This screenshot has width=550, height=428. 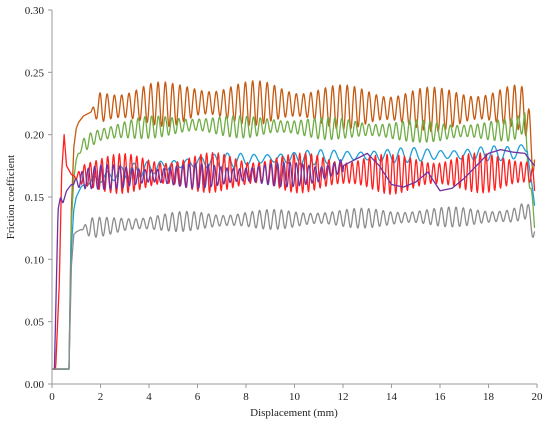 What do you see at coordinates (198, 397) in the screenshot?
I see `x-tick-label: 6` at bounding box center [198, 397].